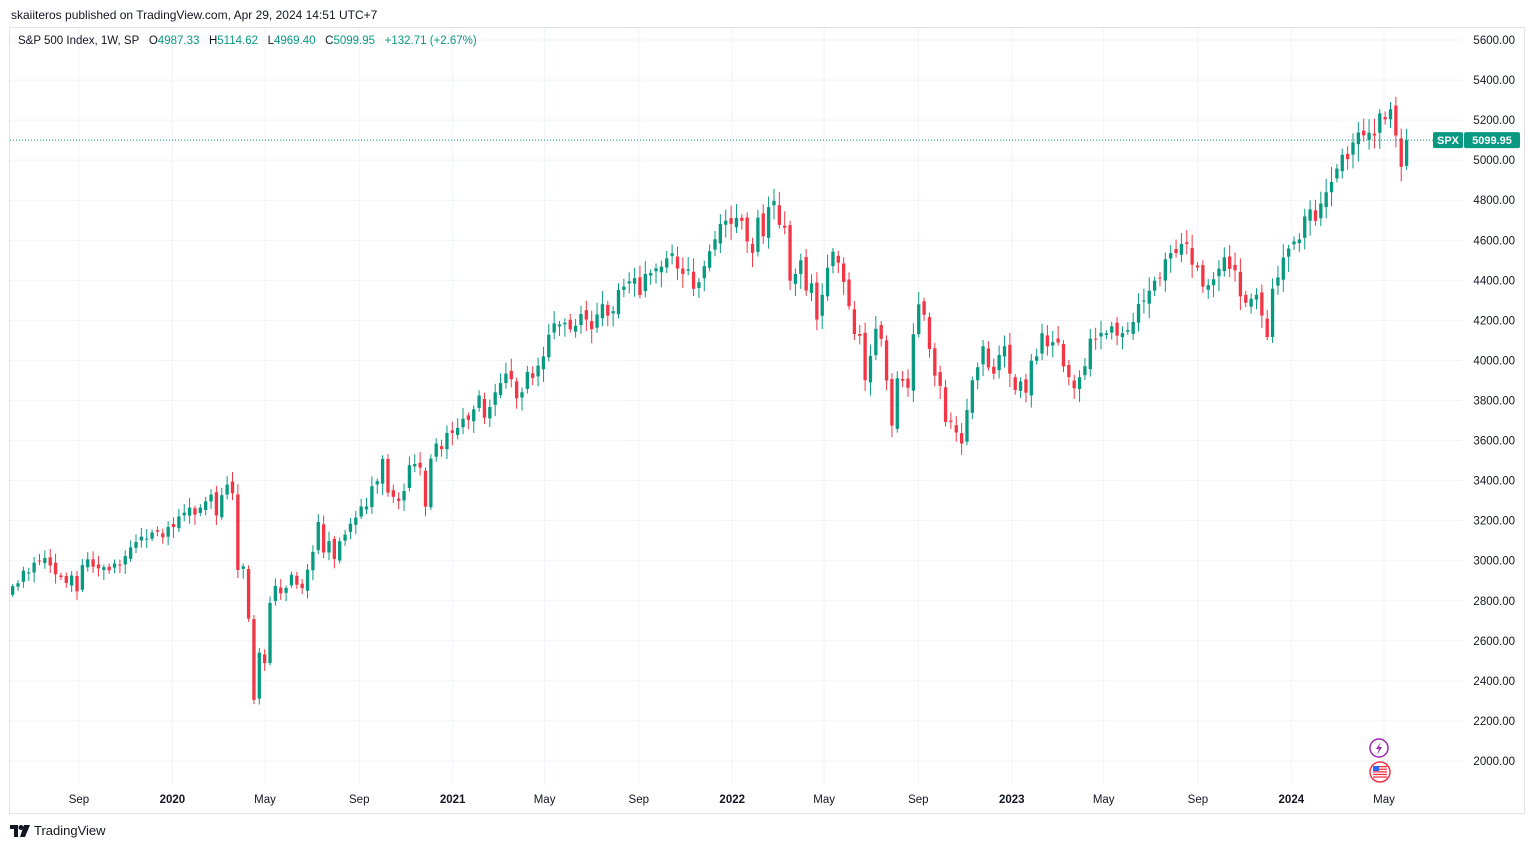 This screenshot has height=849, width=1534. Describe the element at coordinates (1494, 642) in the screenshot. I see `y-tick-label: 2600.00` at that location.